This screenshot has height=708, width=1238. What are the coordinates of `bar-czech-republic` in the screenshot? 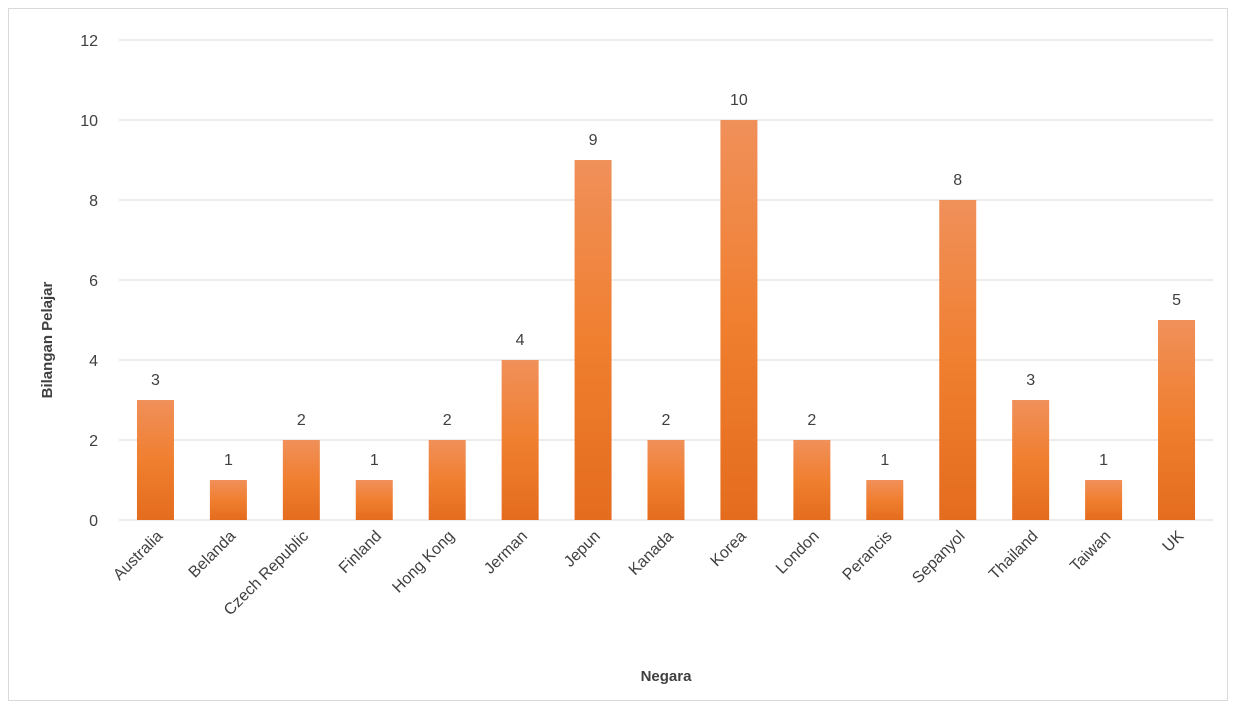 It's located at (301, 480).